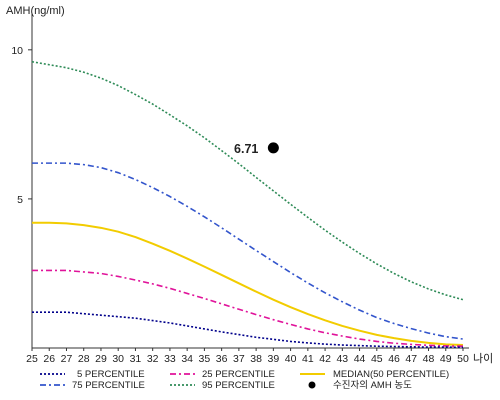 The width and height of the screenshot is (500, 400). What do you see at coordinates (187, 359) in the screenshot?
I see `x-tick-label: 34` at bounding box center [187, 359].